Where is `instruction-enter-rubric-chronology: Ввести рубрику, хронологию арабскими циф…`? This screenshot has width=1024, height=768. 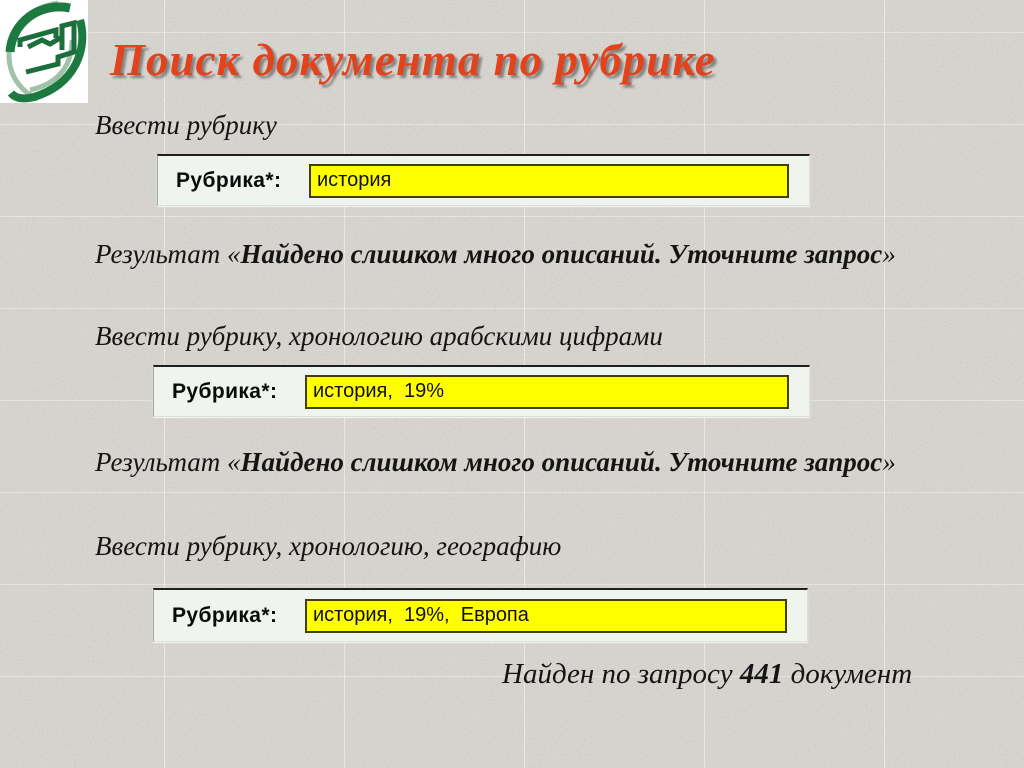 instruction-enter-rubric-chronology: Ввести рубрику, хронологию арабскими циф… is located at coordinates (379, 336).